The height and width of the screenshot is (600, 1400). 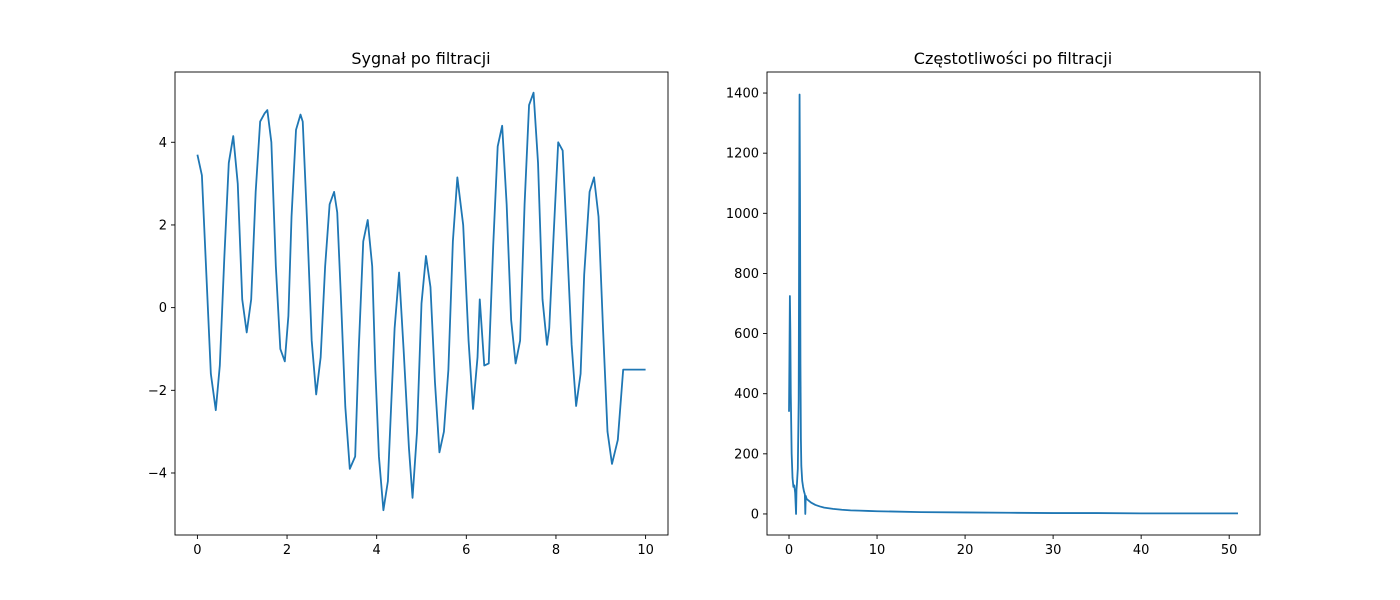 What do you see at coordinates (645, 550) in the screenshot?
I see `signal-x-tick-label-5: 10` at bounding box center [645, 550].